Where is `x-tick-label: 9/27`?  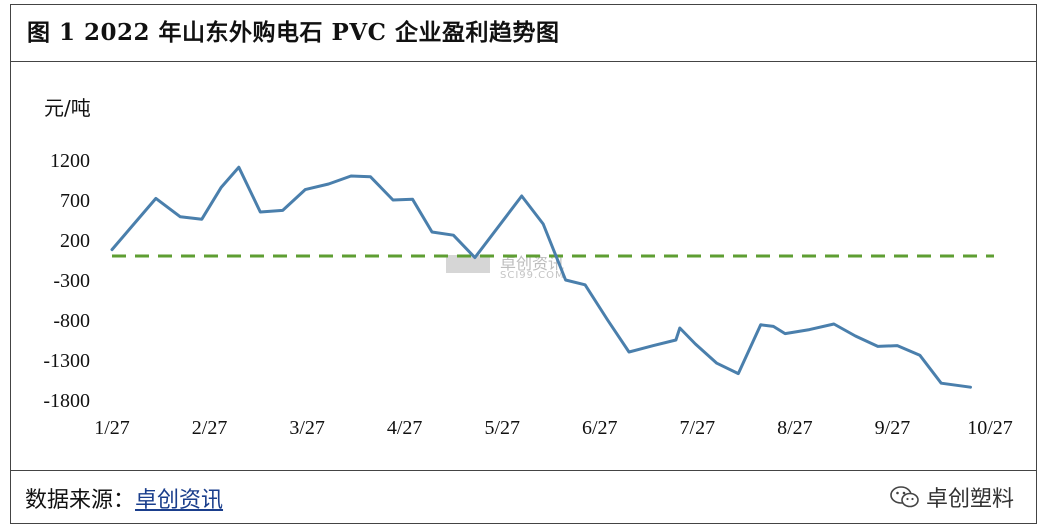
x-tick-label: 9/27 is located at coordinates (893, 428).